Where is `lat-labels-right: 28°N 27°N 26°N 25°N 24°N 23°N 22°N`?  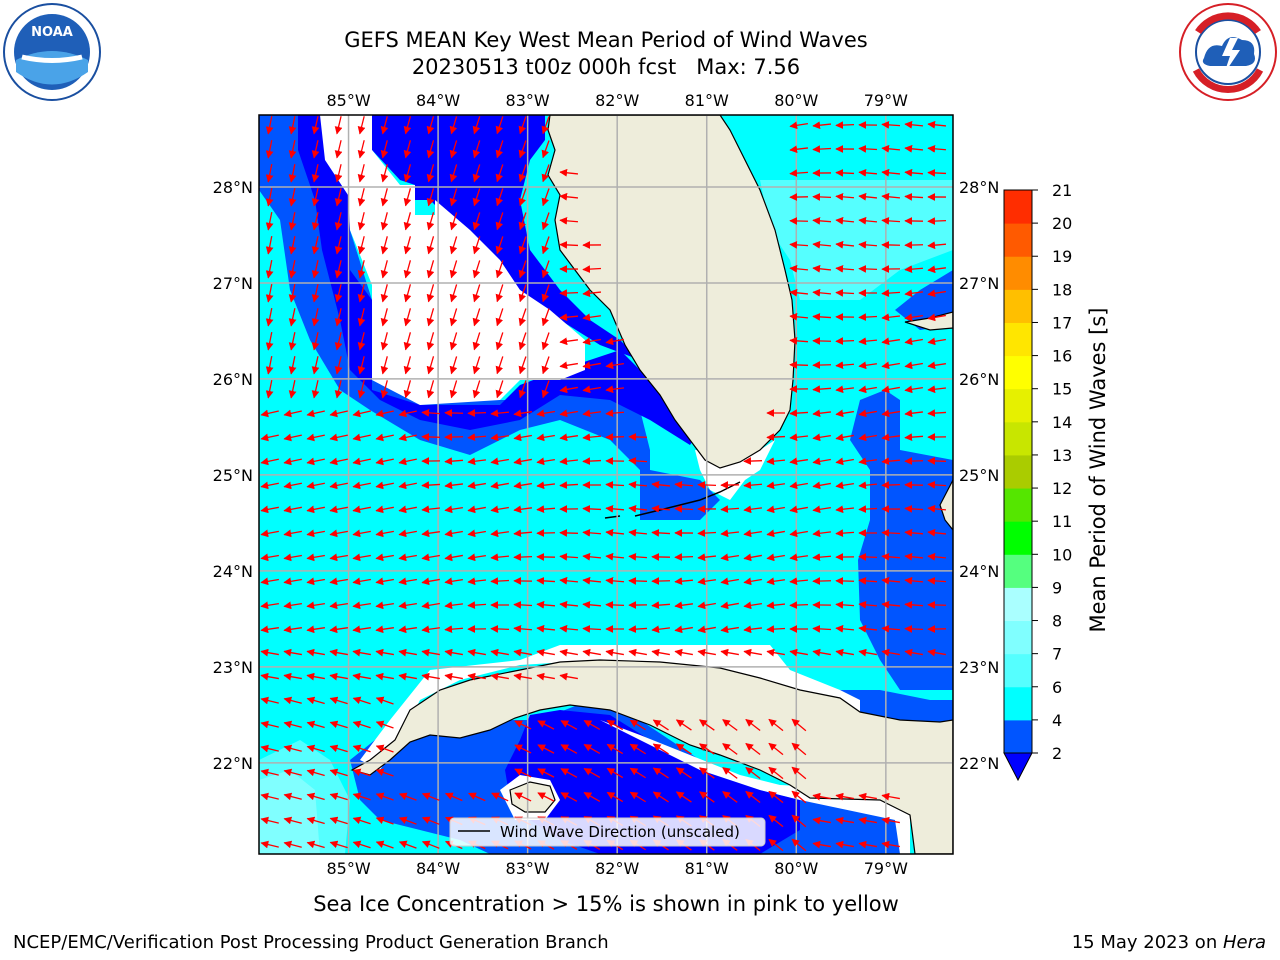
lat-labels-right: 28°N 27°N 26°N 25°N 24°N 23°N 22°N is located at coordinates (979, 475).